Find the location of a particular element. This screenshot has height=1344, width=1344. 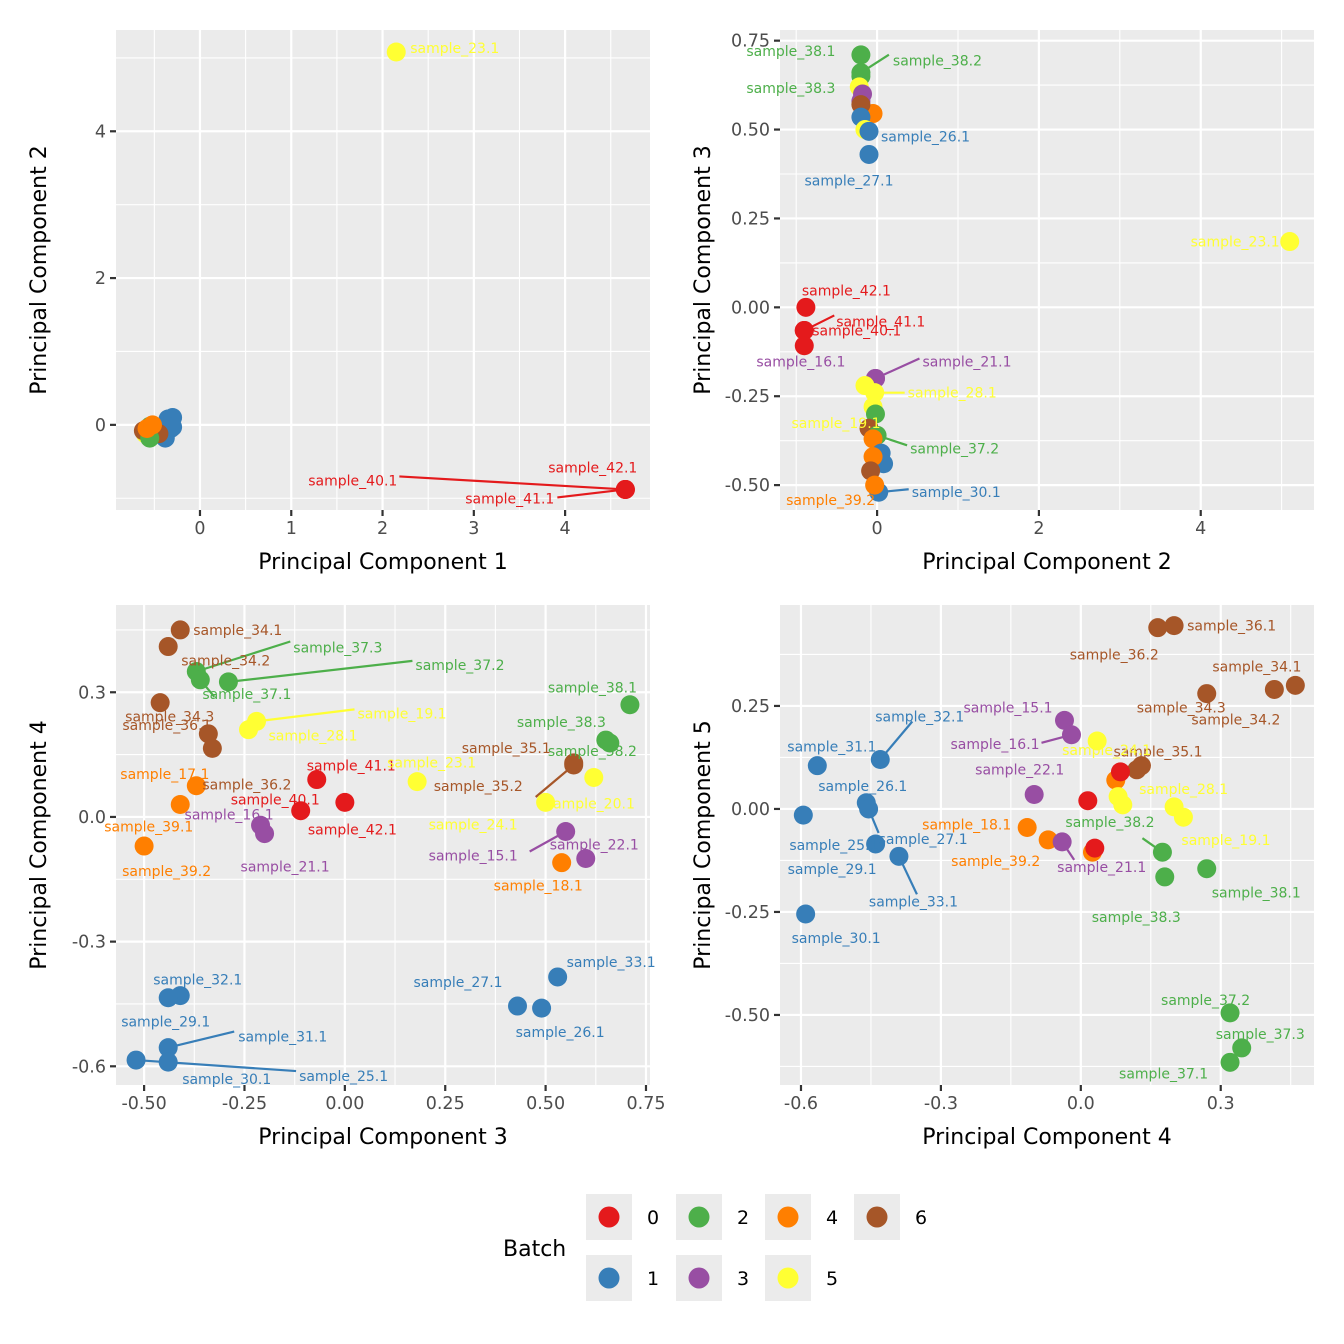

y-tick-label: 0.00 is located at coordinates (750, 810).